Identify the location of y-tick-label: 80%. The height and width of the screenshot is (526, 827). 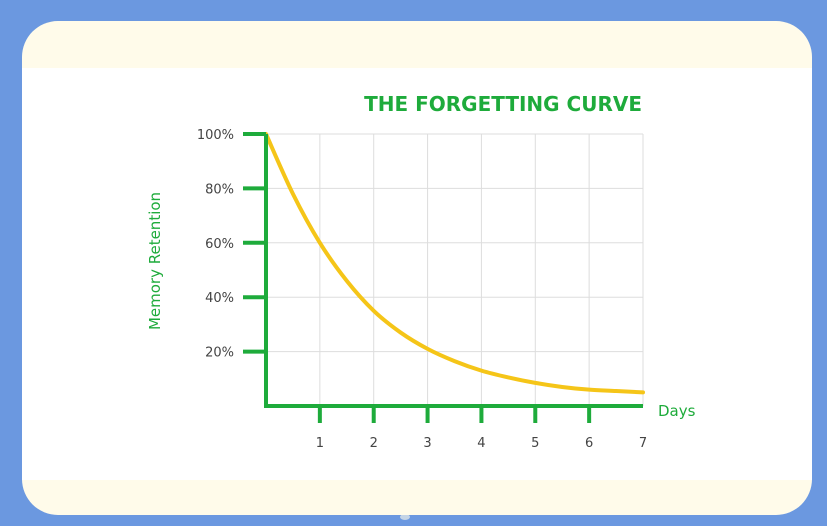
(219, 189).